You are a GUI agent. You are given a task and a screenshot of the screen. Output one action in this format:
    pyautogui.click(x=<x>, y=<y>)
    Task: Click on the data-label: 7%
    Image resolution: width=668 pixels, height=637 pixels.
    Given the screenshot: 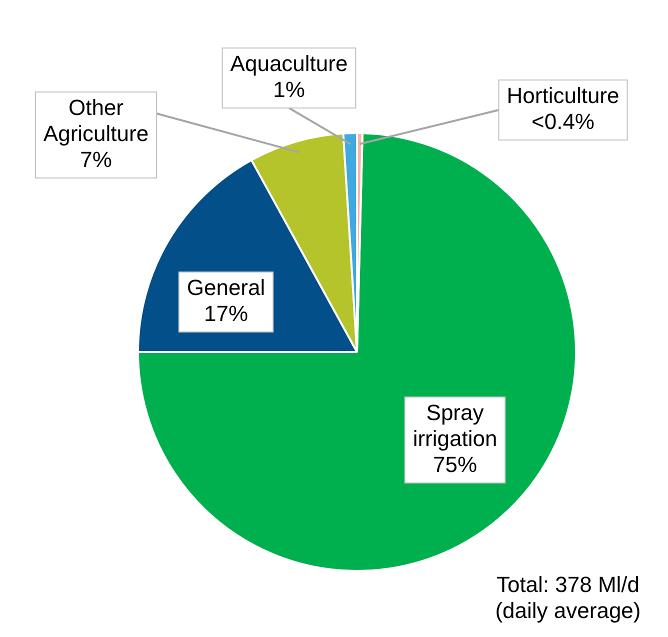 What is the action you would take?
    pyautogui.click(x=96, y=159)
    